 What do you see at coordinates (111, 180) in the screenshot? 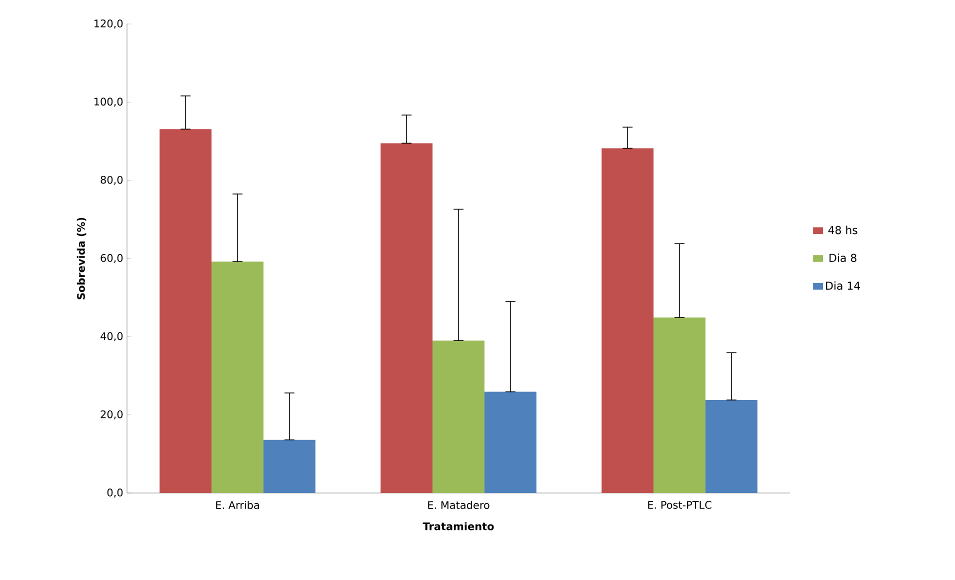
I see `y-tick-label: 80,0` at bounding box center [111, 180].